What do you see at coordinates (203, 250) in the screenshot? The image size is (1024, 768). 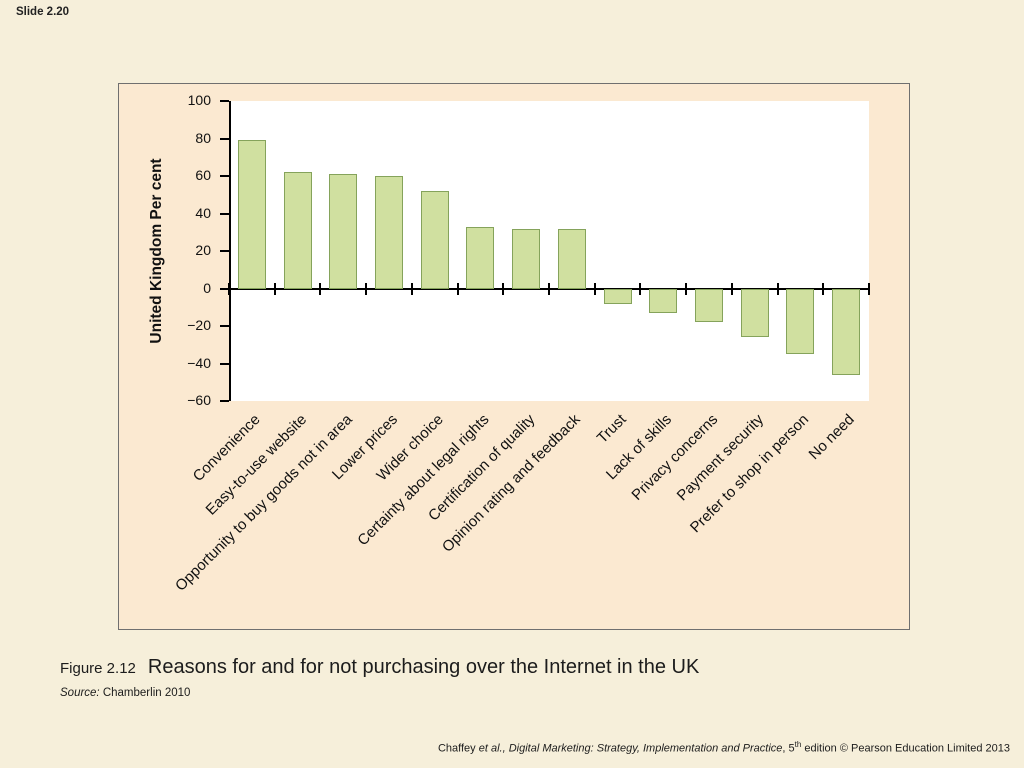 I see `y-axis-tick-label: 20` at bounding box center [203, 250].